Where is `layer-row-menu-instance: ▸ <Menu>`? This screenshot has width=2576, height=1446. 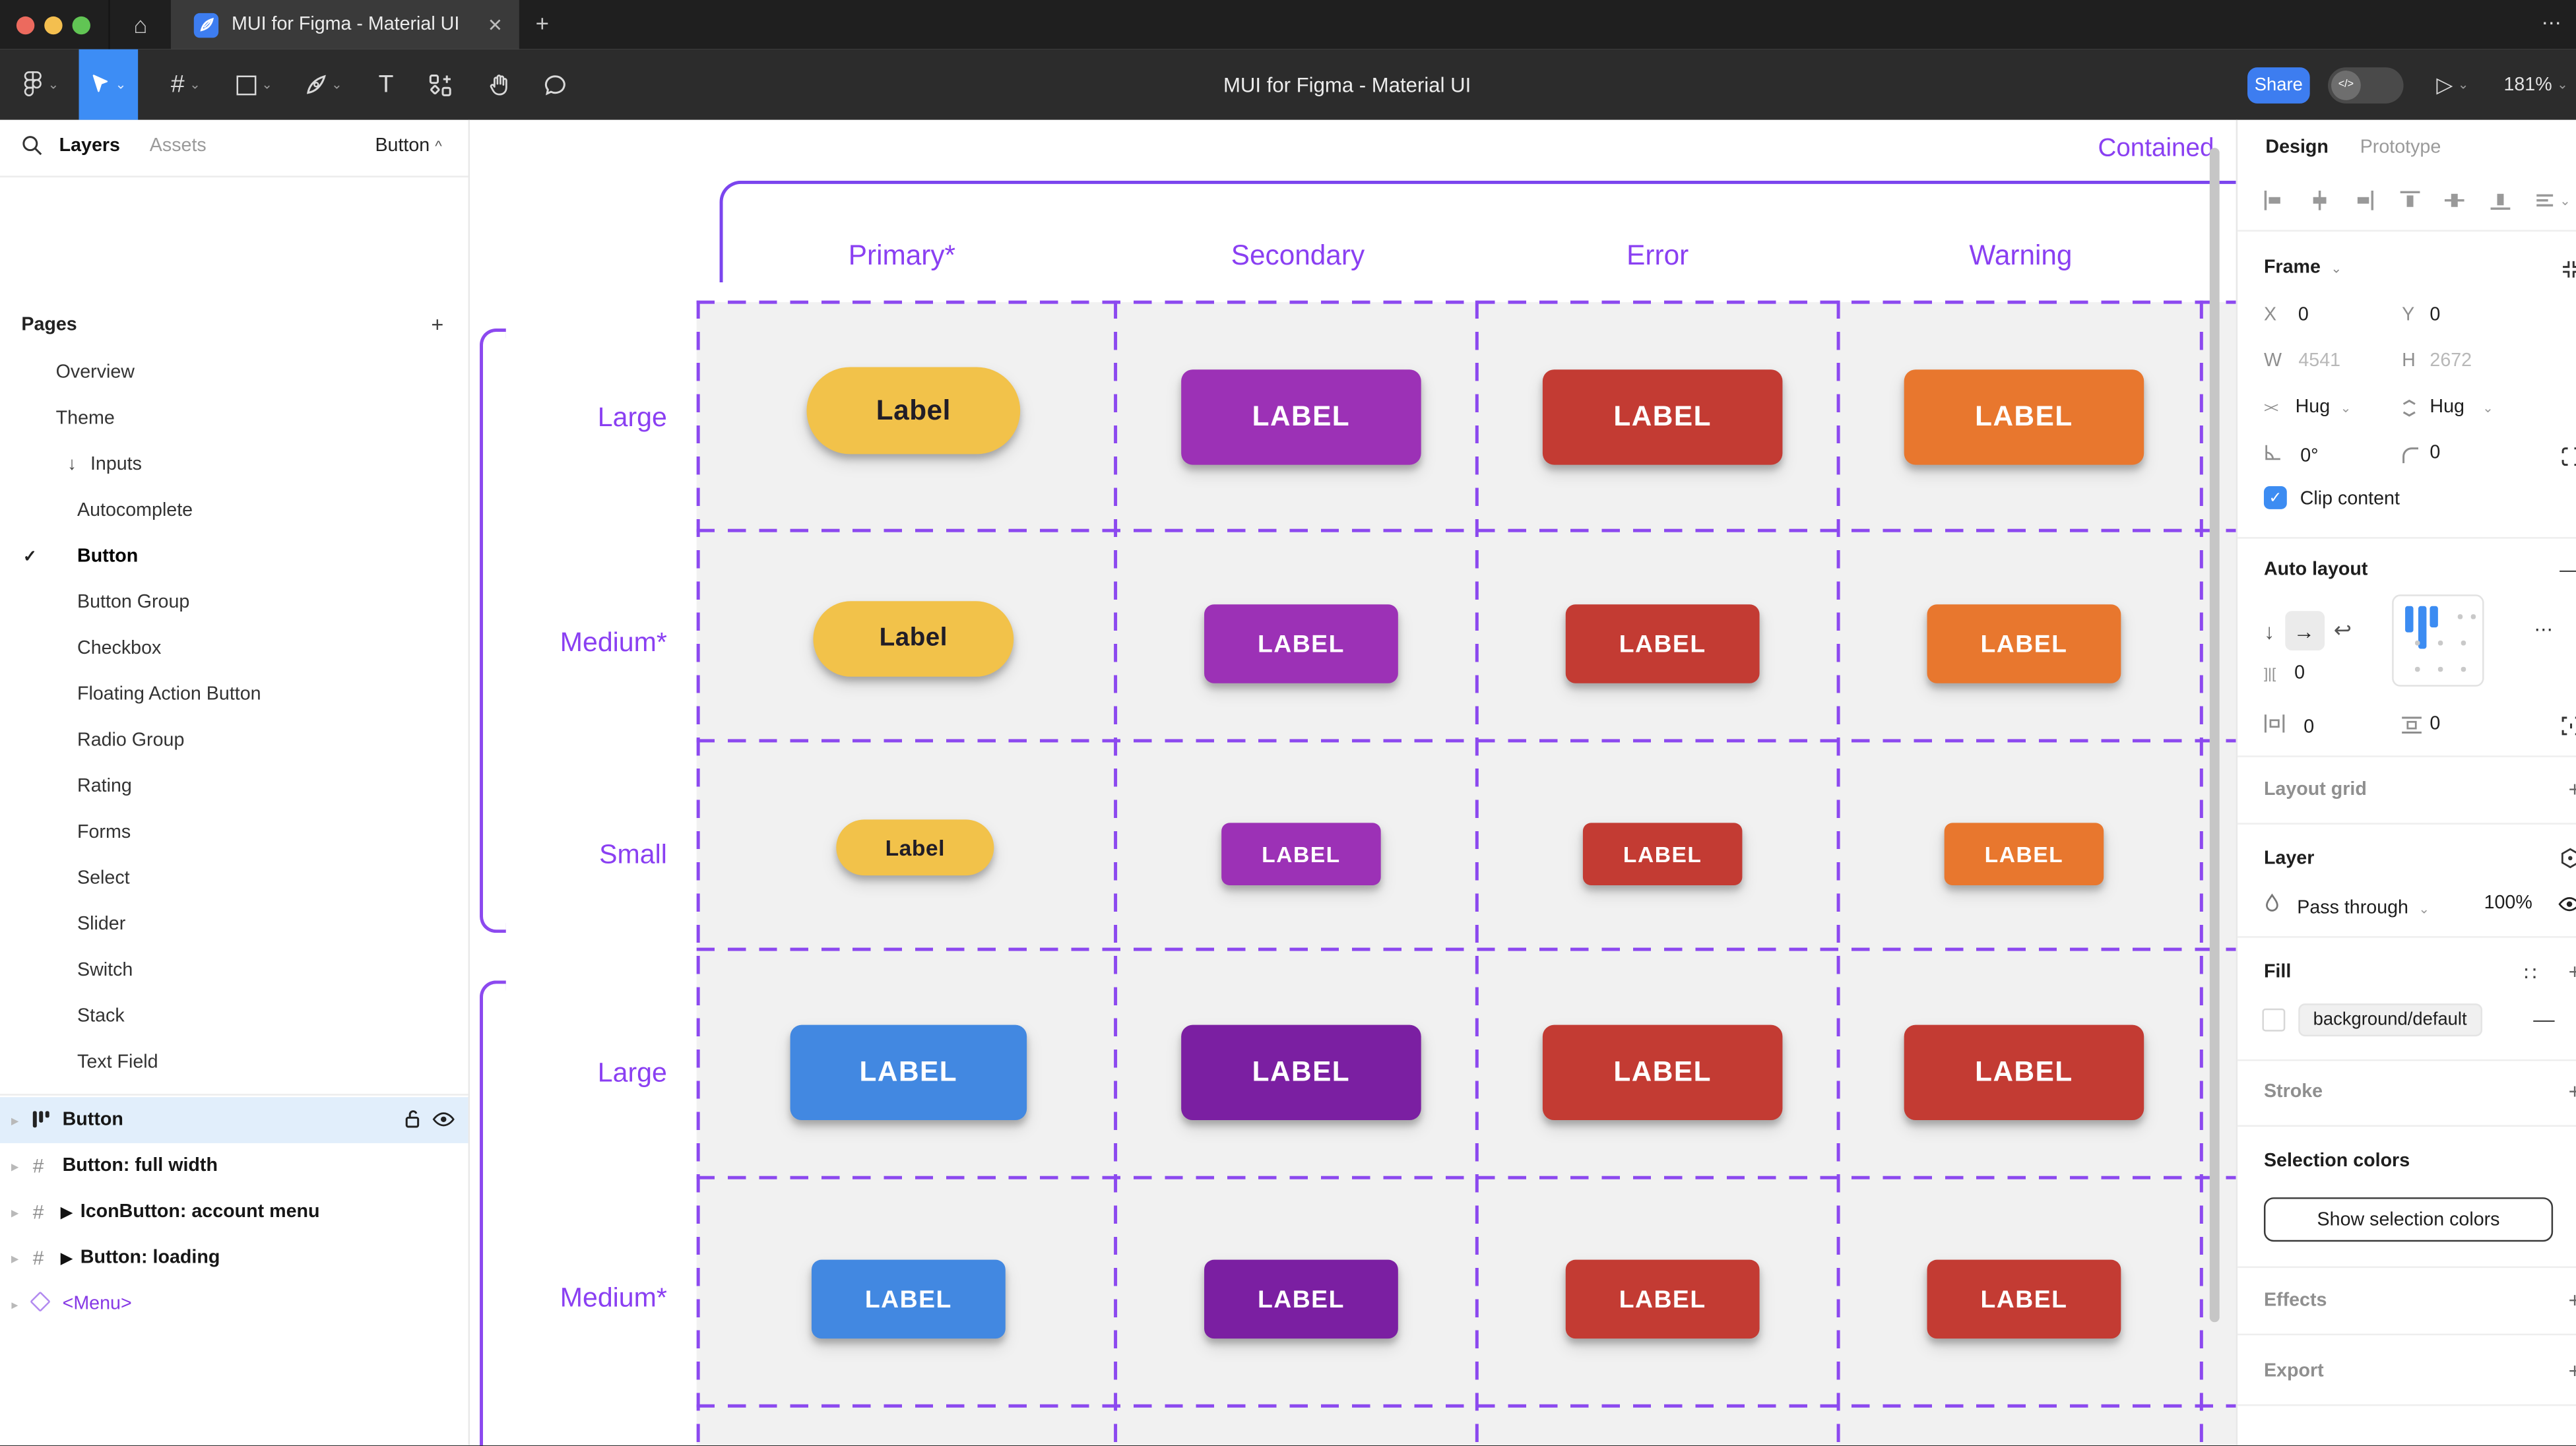 layer-row-menu-instance: ▸ <Menu> is located at coordinates (234, 1304).